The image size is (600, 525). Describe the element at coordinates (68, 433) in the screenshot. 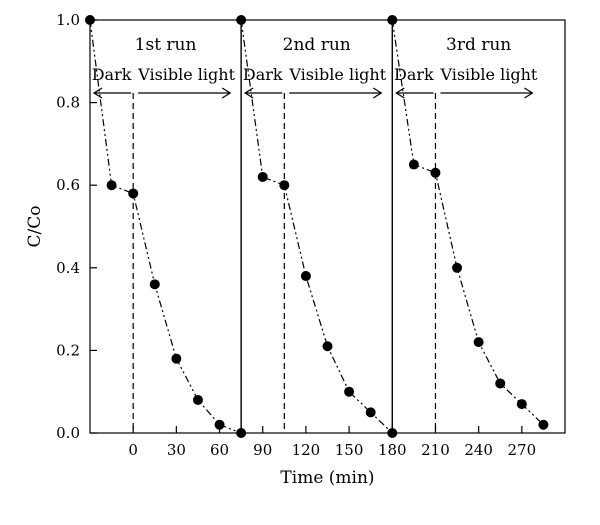

I see `y-tick-label-0: 0.0` at that location.